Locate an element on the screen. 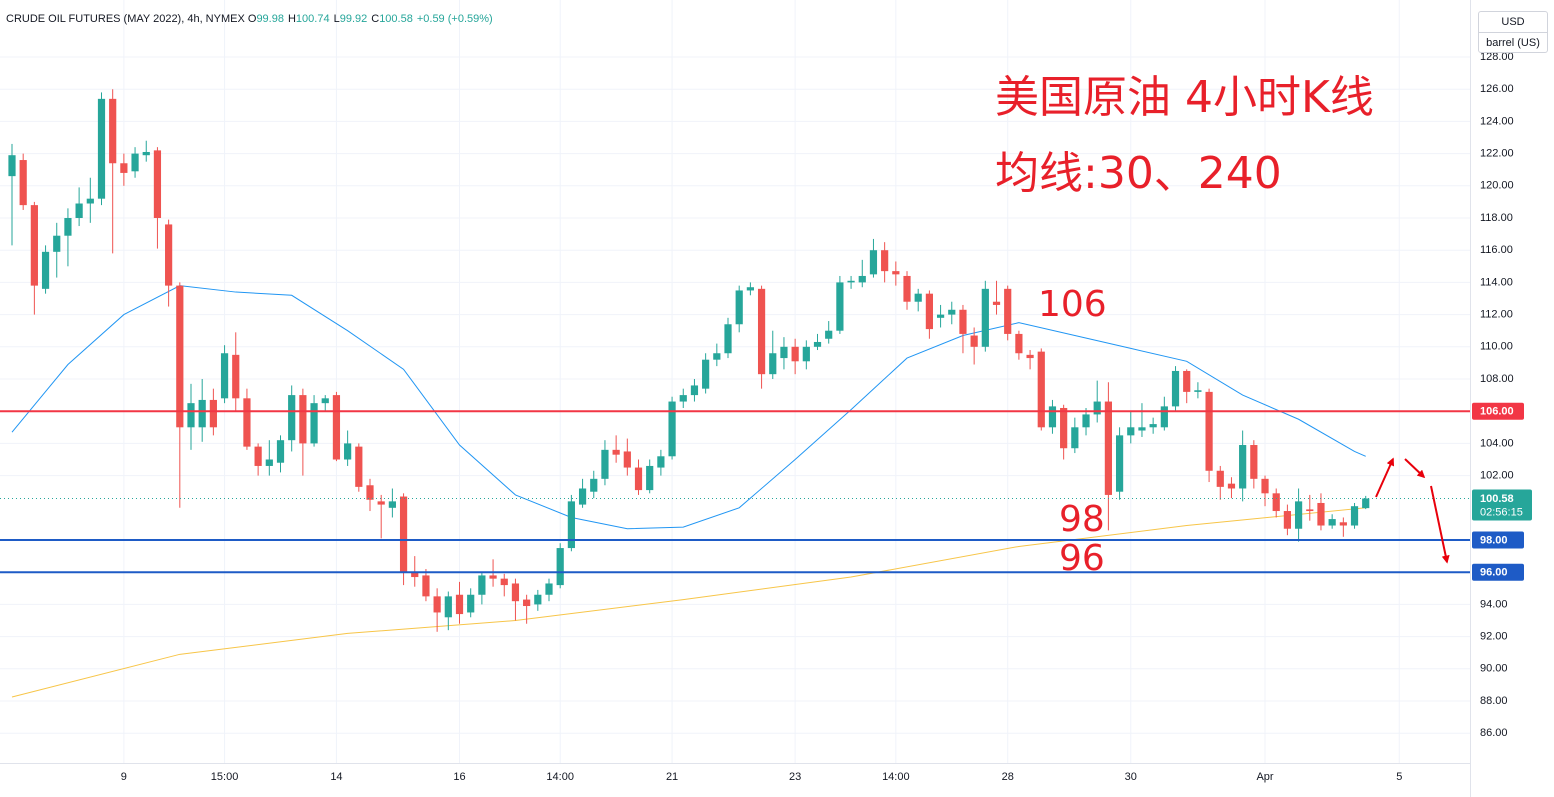 The image size is (1554, 797). y-tick-label: 92.00 is located at coordinates (1494, 637).